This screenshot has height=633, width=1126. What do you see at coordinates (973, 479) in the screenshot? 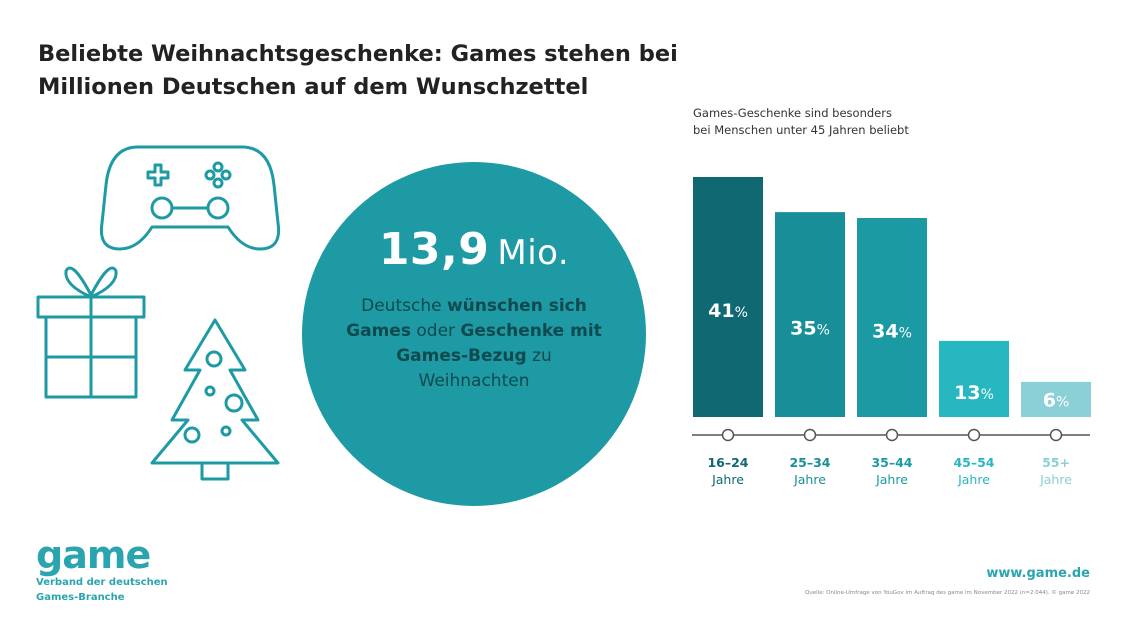
I see `category-label-4-line-2: Jahre` at bounding box center [973, 479].